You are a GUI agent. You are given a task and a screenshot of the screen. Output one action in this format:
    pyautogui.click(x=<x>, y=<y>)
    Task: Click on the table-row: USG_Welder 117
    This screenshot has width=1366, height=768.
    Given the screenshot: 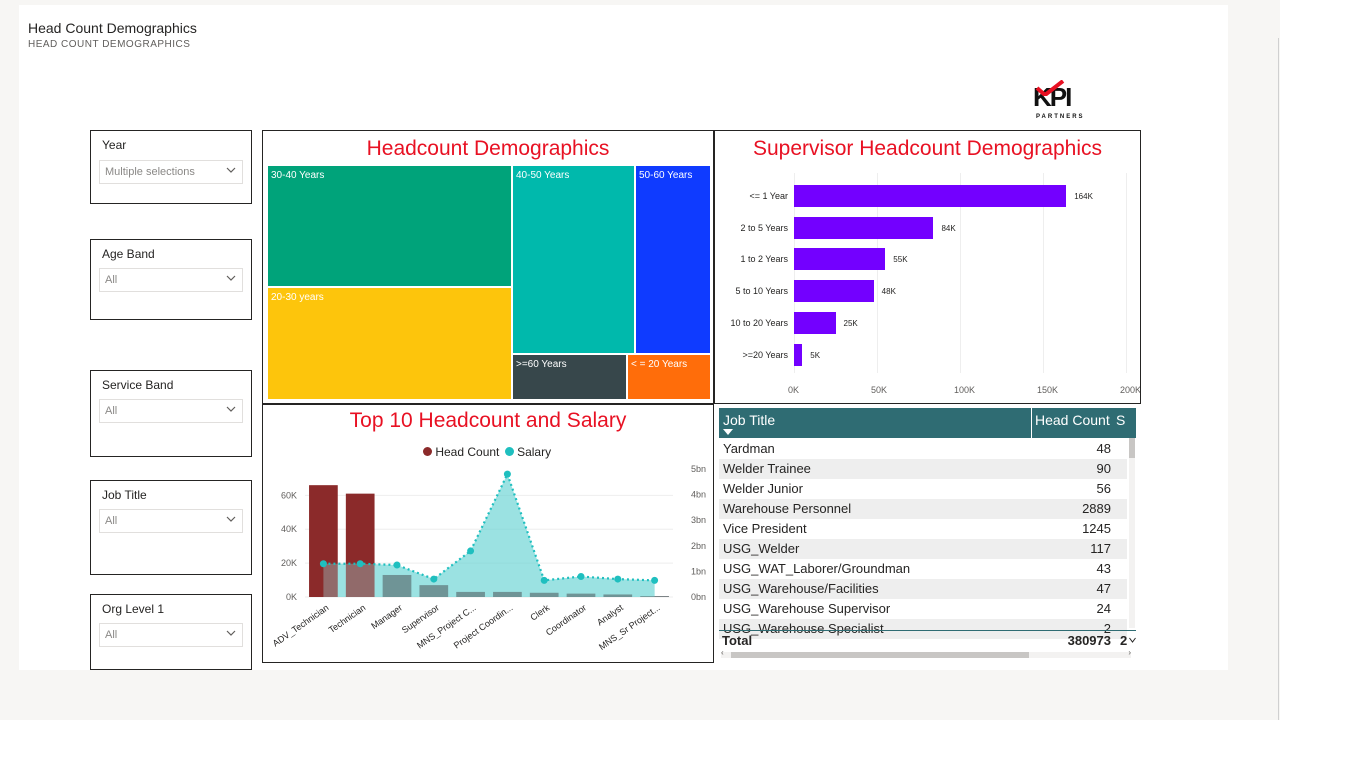 What is the action you would take?
    pyautogui.click(x=923, y=549)
    